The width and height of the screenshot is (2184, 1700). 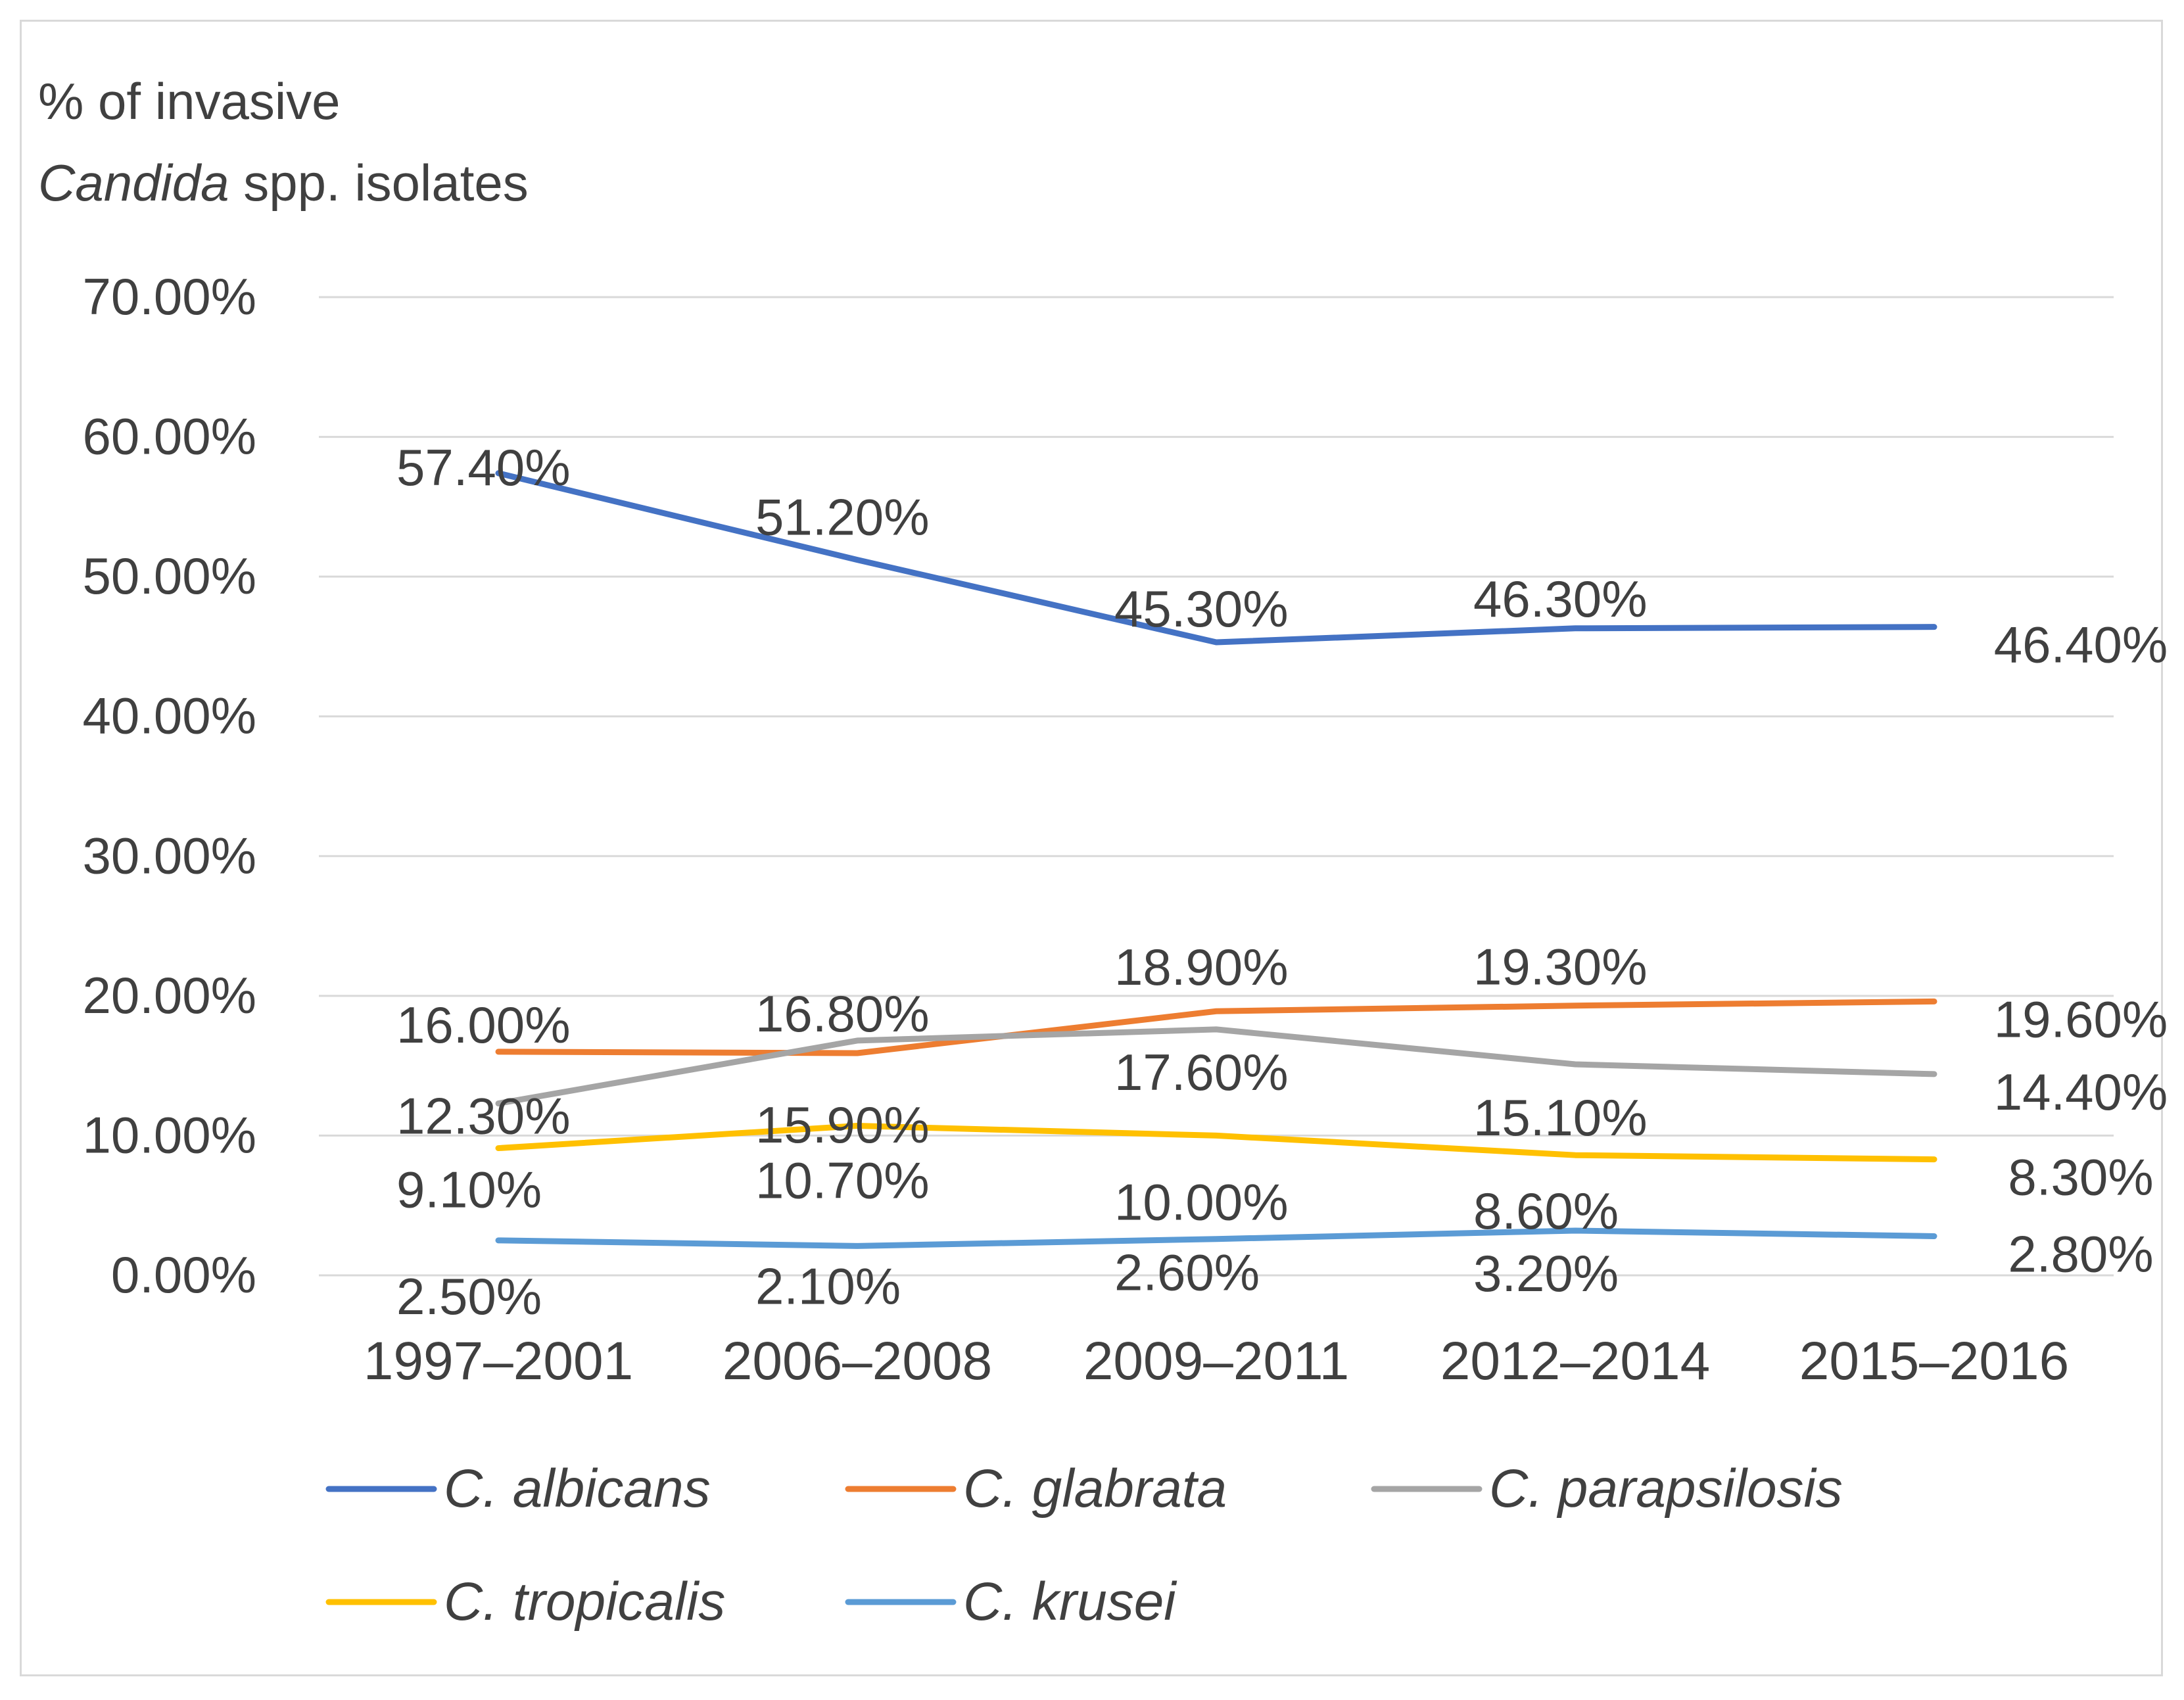 I want to click on x-tick-label: 2009–2011, so click(x=1216, y=1361).